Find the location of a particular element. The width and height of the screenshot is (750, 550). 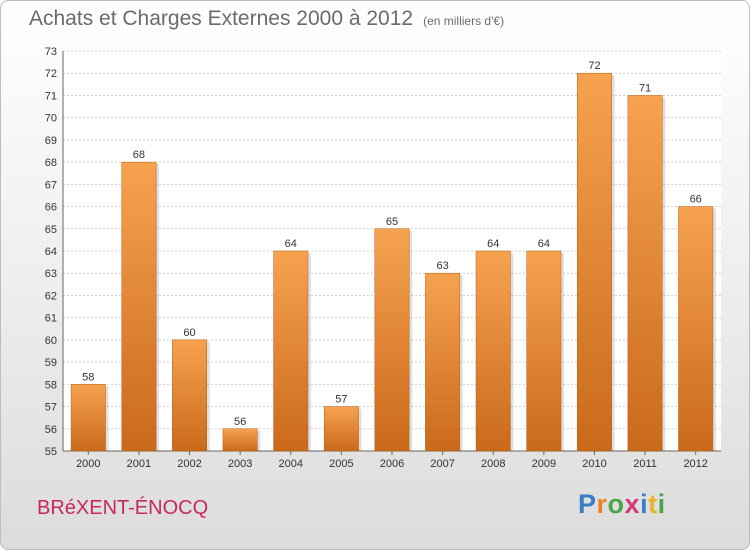

y-tick-label: 59 is located at coordinates (51, 363).